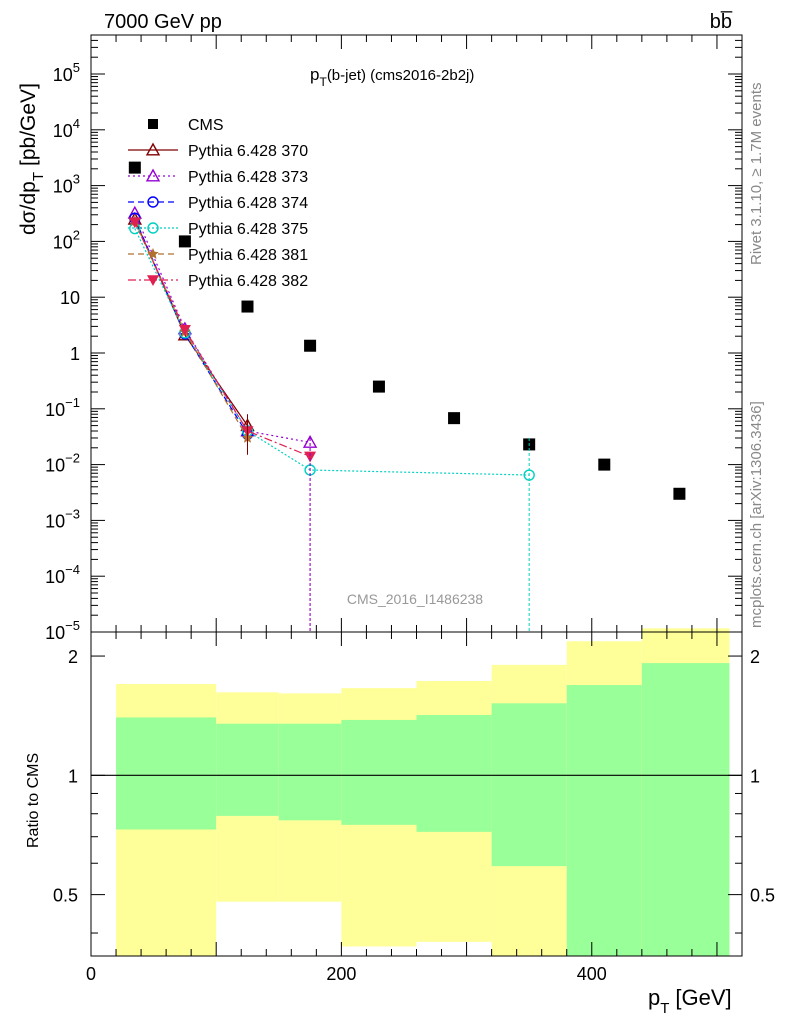  What do you see at coordinates (690, 1001) in the screenshot?
I see `x-axis-label: pT [GeV]` at bounding box center [690, 1001].